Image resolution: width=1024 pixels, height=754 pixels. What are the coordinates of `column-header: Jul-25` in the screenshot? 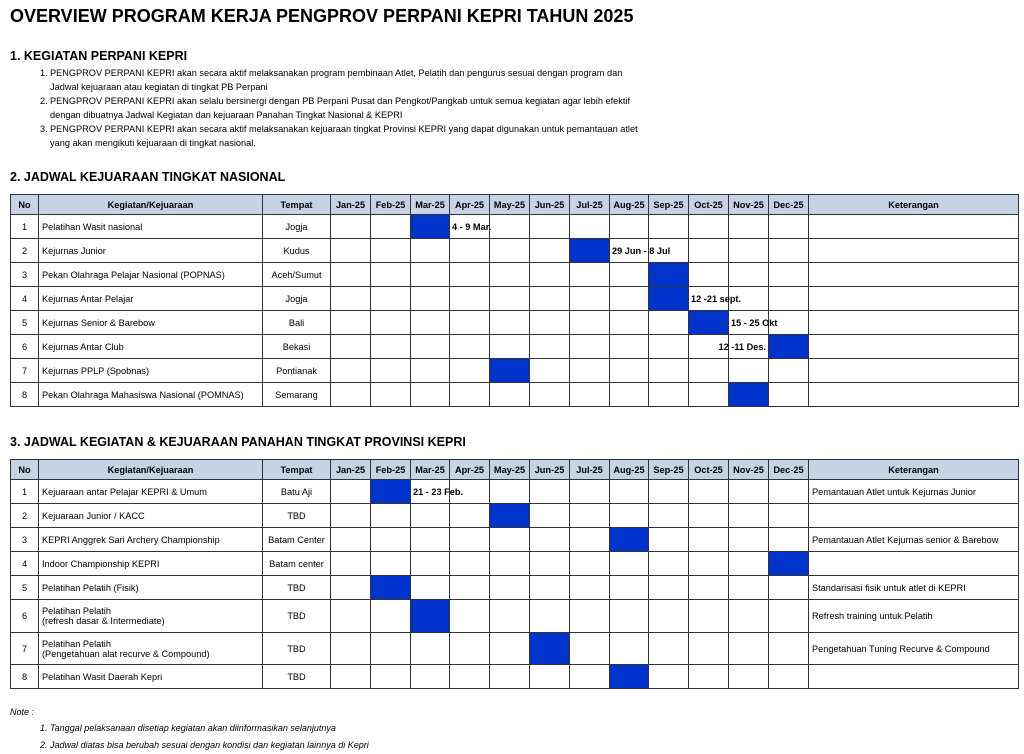 It's located at (589, 469).